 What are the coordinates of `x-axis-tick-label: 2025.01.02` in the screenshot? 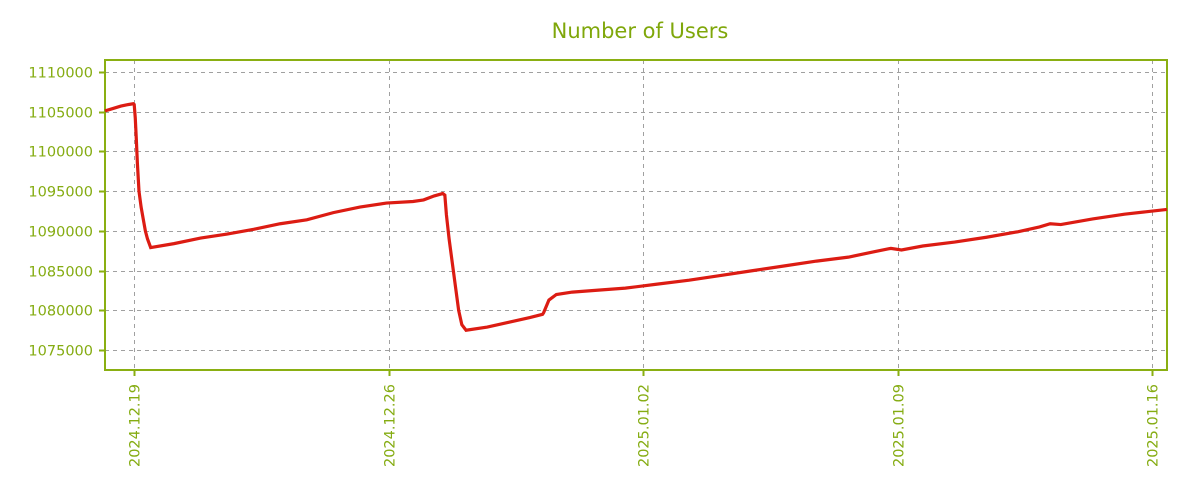 It's located at (645, 425).